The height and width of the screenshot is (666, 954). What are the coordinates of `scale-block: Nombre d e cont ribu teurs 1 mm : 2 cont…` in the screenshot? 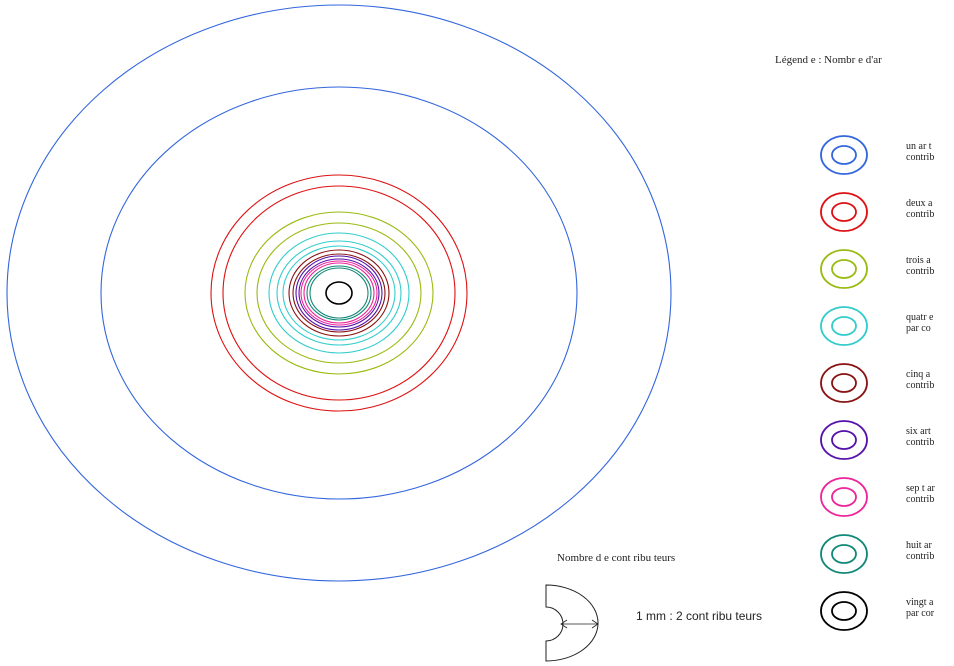 It's located at (653, 607).